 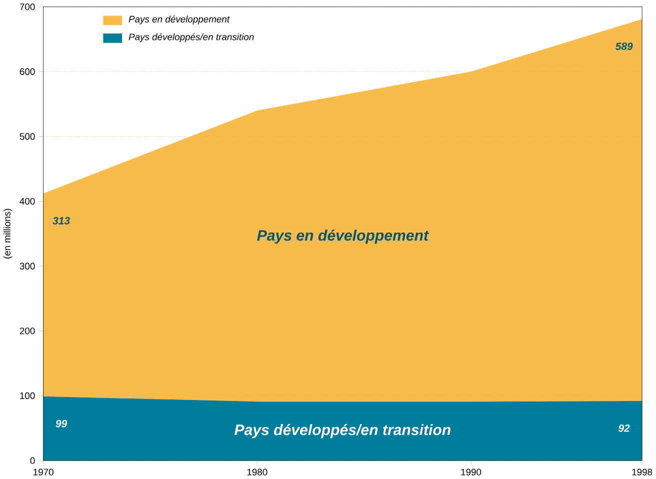 I want to click on y-tick-label: 600, so click(x=27, y=72).